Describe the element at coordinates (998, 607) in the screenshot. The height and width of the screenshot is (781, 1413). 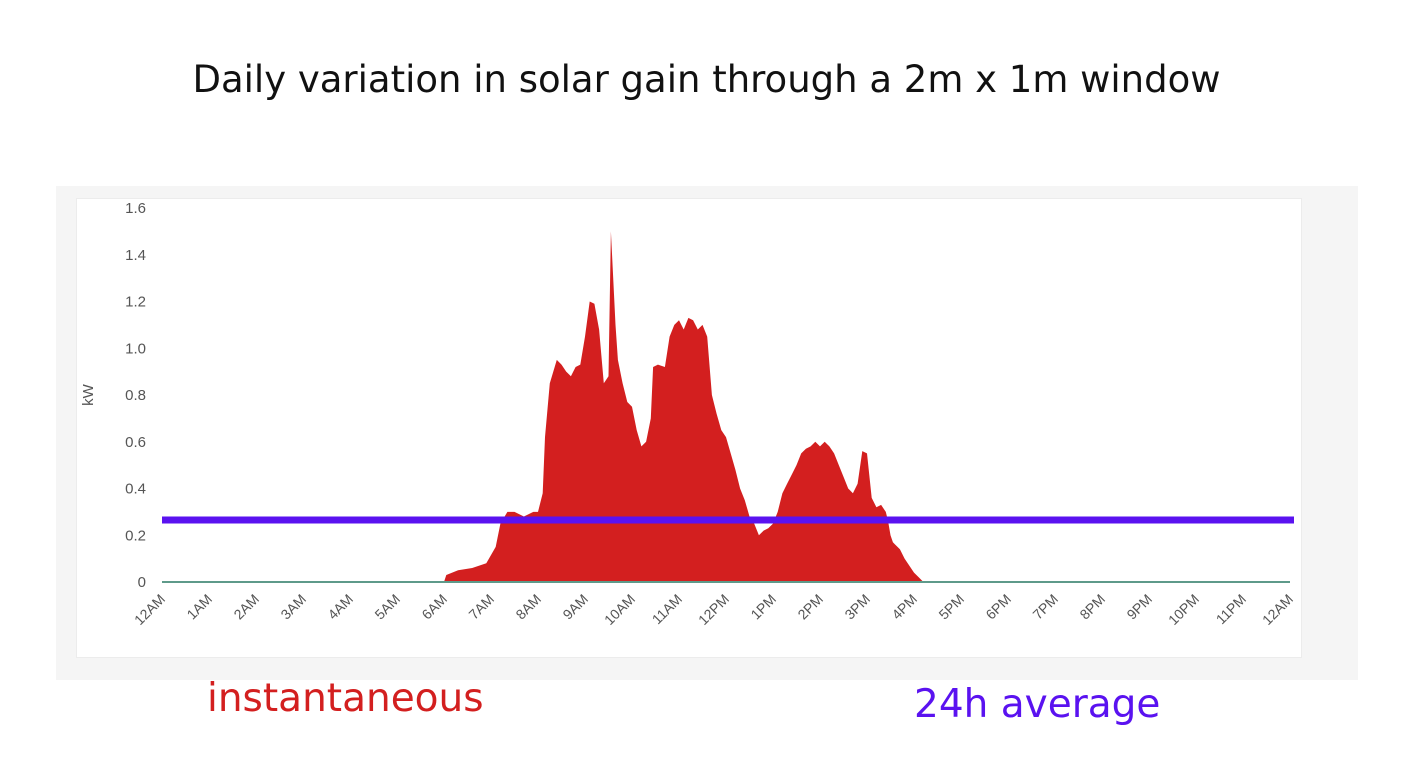
I see `x-tick-label: 6PM` at that location.